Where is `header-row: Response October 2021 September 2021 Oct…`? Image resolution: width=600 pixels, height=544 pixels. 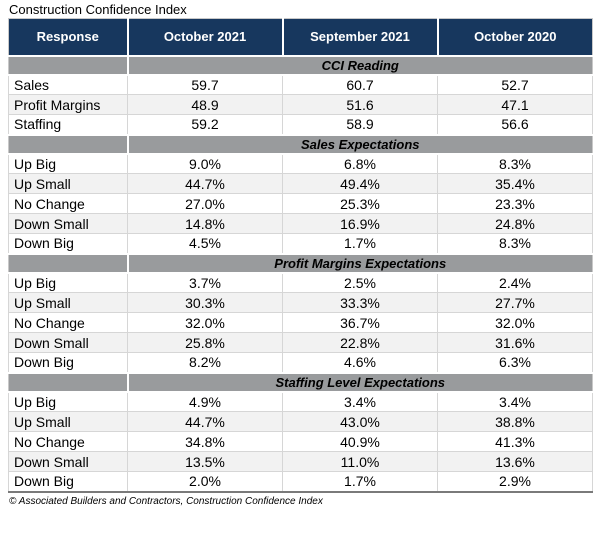
header-row: Response October 2021 September 2021 Oct… is located at coordinates (300, 37).